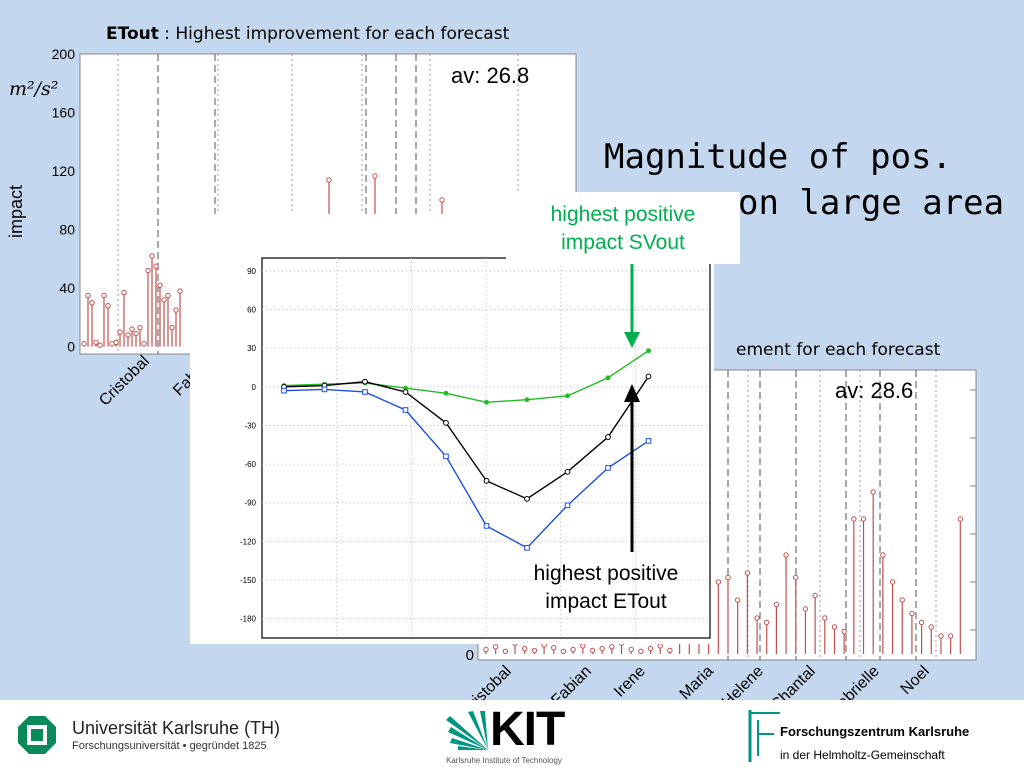 This screenshot has width=1024, height=768. Describe the element at coordinates (632, 408) in the screenshot. I see `callout-arrows` at that location.